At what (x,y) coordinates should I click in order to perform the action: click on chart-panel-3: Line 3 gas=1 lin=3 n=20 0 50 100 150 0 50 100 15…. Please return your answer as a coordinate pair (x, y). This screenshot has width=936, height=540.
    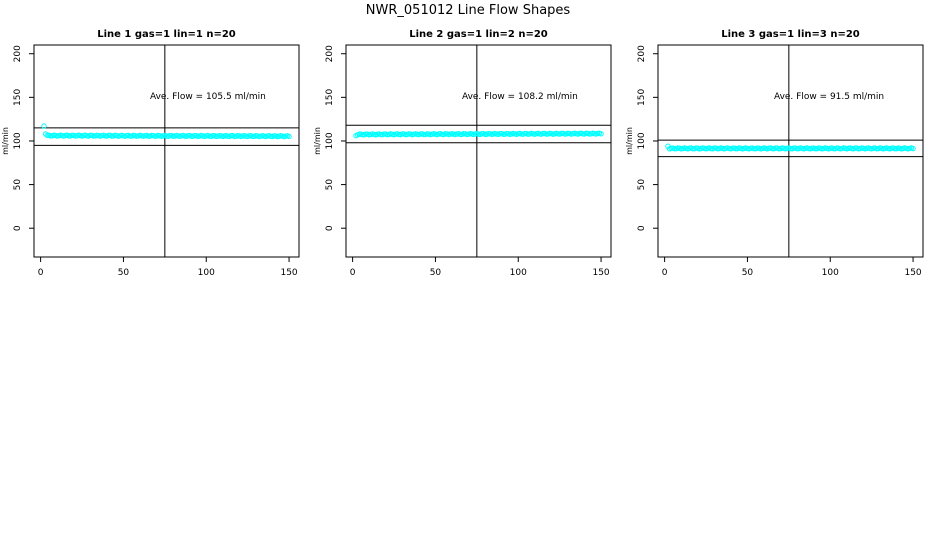
    Looking at the image, I should click on (774, 153).